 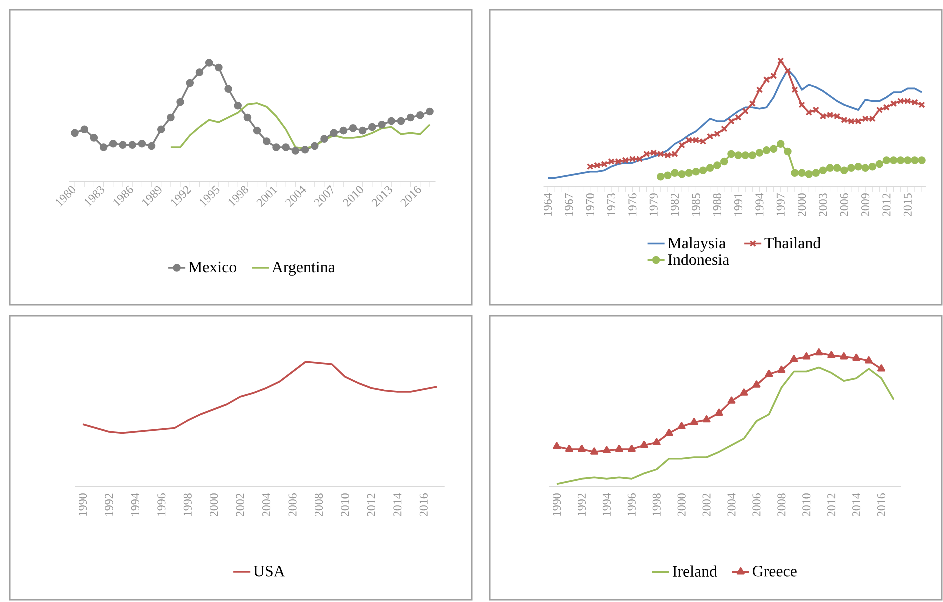 I want to click on legend-label: Argentina, so click(x=304, y=269).